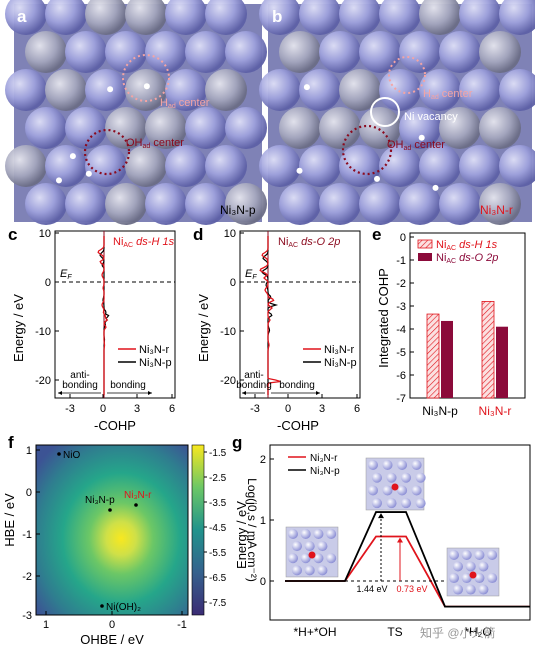 The image size is (535, 662). I want to click on had-center-ring-a, so click(146, 78).